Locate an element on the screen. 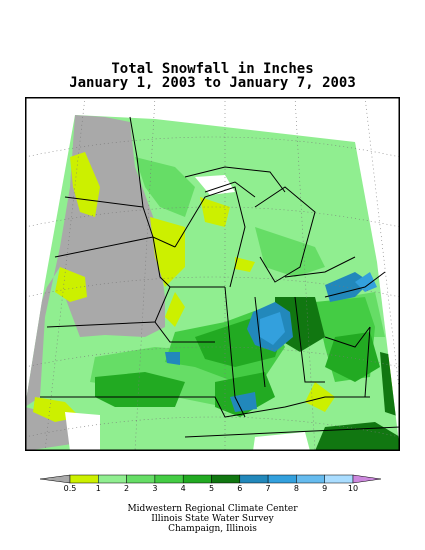  legend-swatch-above is located at coordinates (367, 479).